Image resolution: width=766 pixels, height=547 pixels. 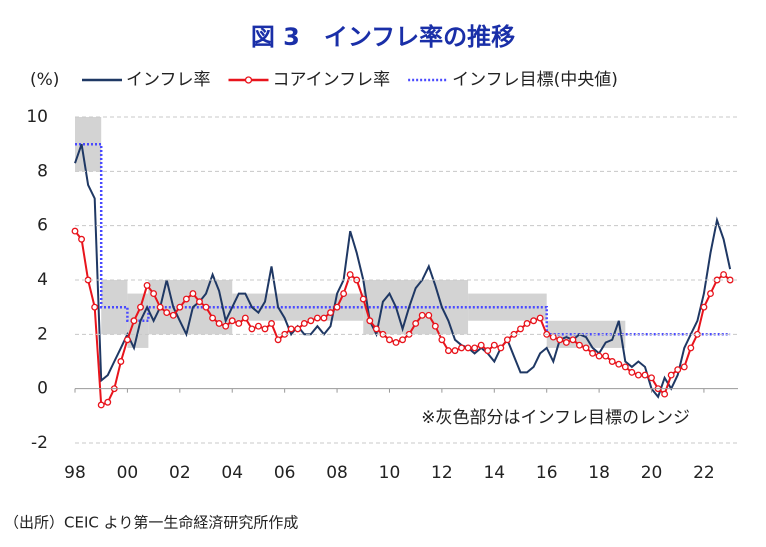 What do you see at coordinates (390, 473) in the screenshot?
I see `x-tick-label: 10` at bounding box center [390, 473].